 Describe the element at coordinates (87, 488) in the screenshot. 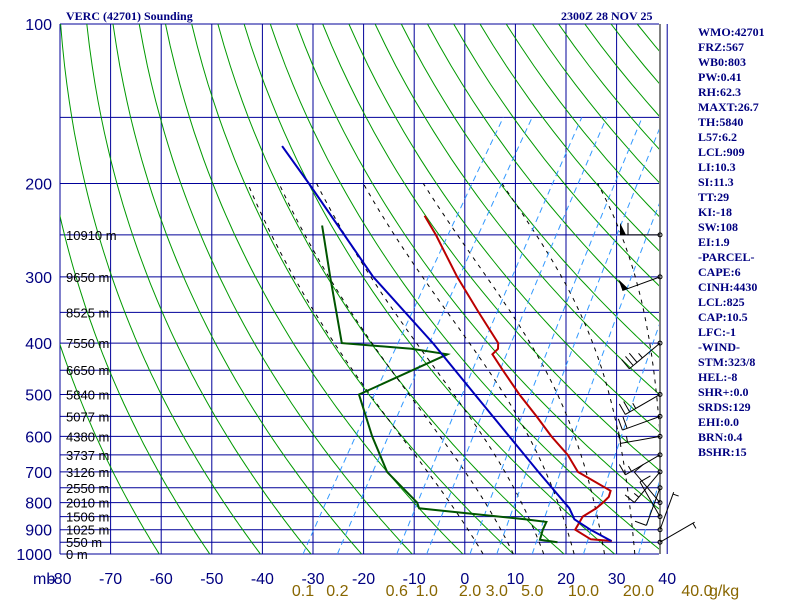

I see `height-label: 2550 m` at that location.